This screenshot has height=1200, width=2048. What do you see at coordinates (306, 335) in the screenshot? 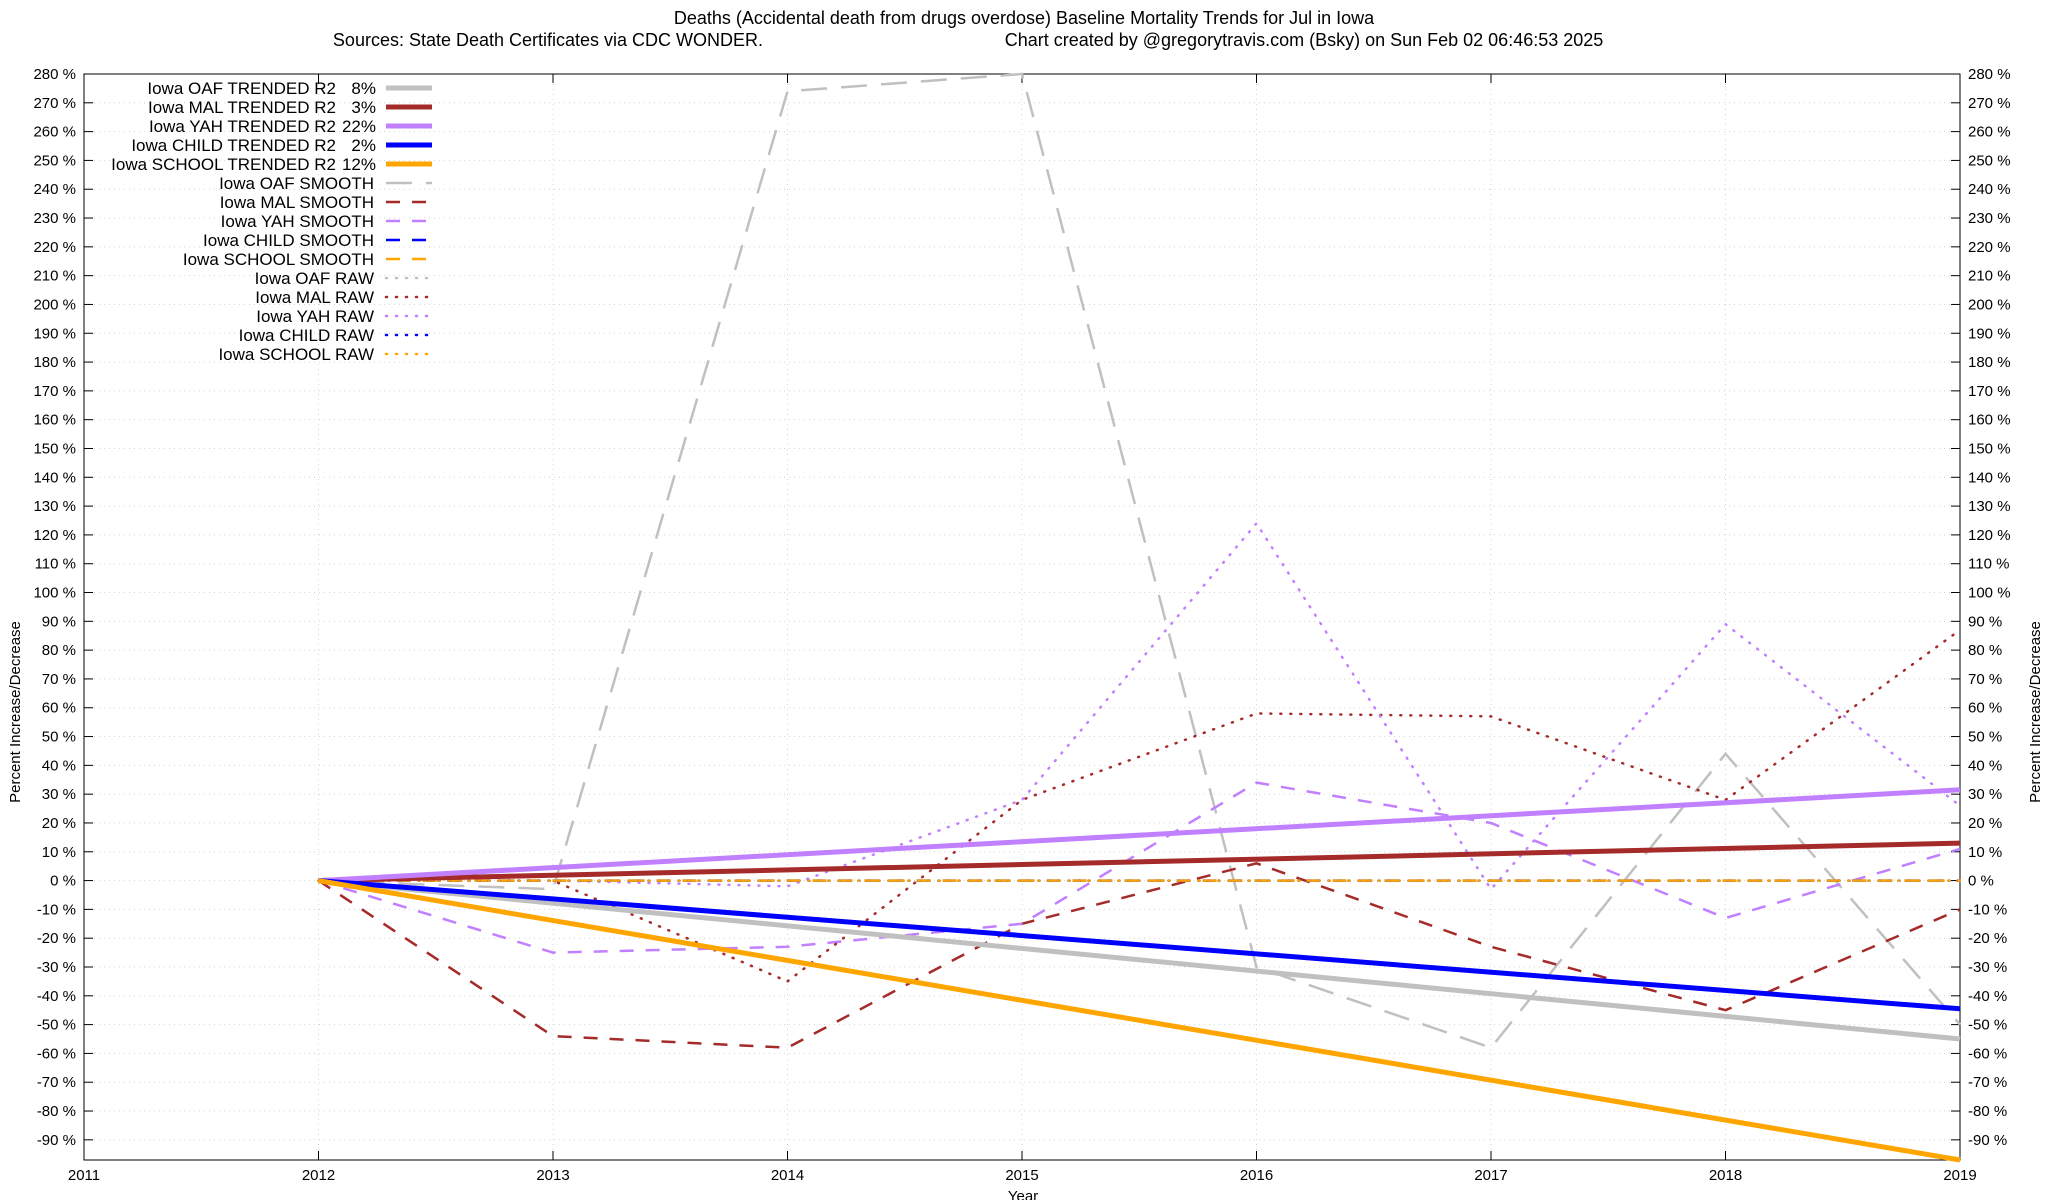
I see `legend-label-iowa-child-raw: Iowa CHILD RAW` at bounding box center [306, 335].